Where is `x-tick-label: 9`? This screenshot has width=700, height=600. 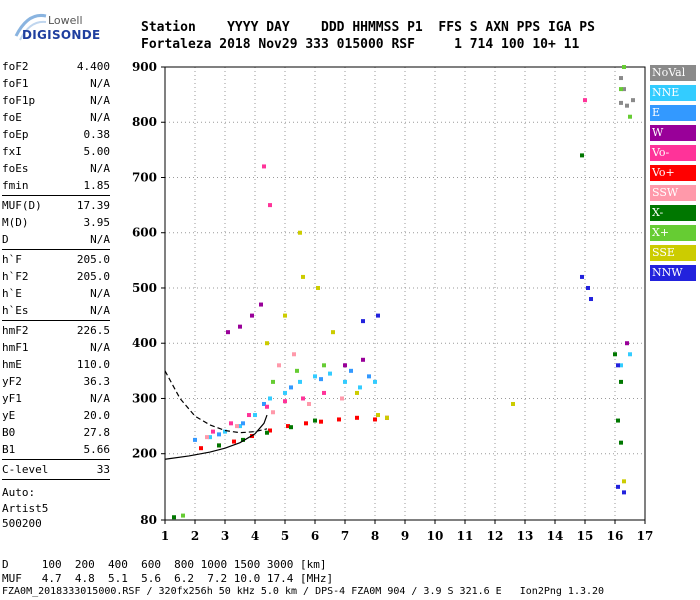 x-tick-label: 9 is located at coordinates (405, 536).